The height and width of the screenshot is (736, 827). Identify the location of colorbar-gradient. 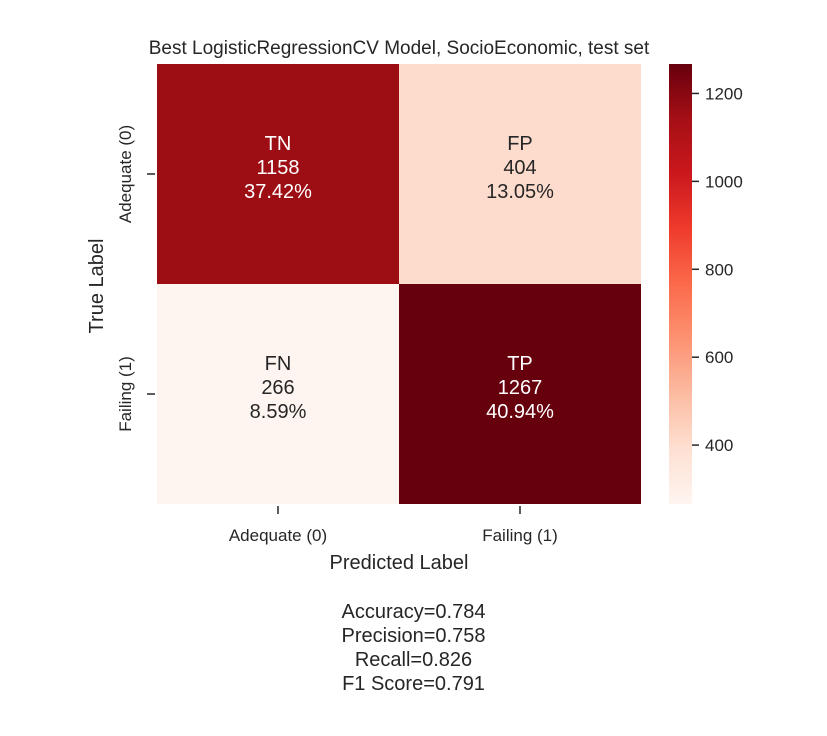
(680, 284).